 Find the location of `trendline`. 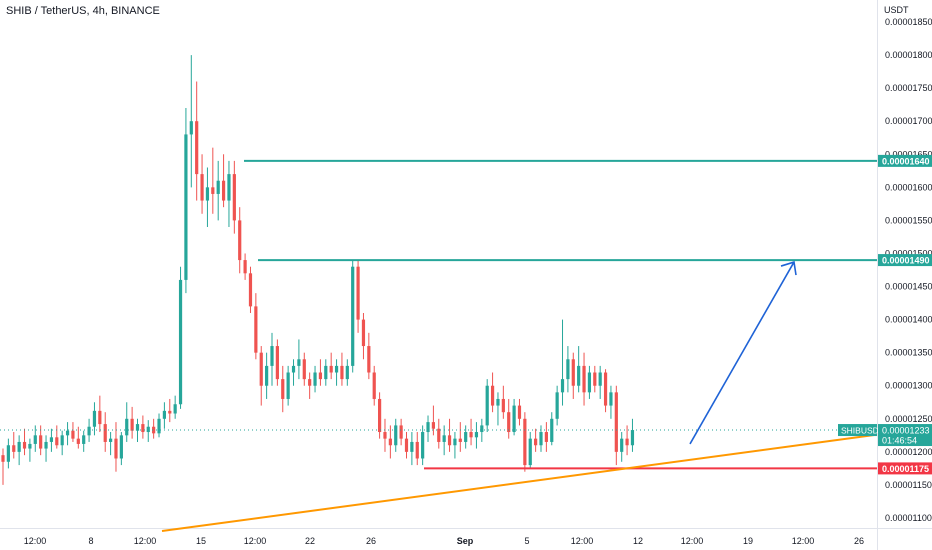

trendline is located at coordinates (519, 482).